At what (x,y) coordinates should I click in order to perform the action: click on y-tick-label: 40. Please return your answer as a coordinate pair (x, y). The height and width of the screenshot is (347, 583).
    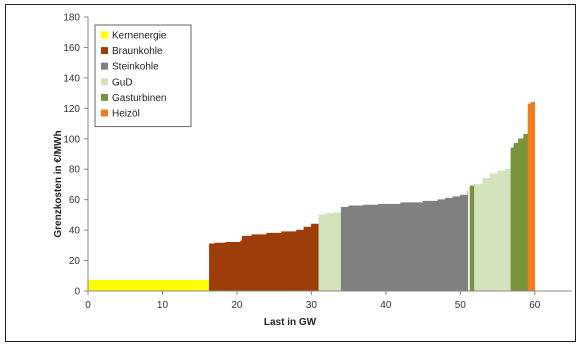
    Looking at the image, I should click on (75, 231).